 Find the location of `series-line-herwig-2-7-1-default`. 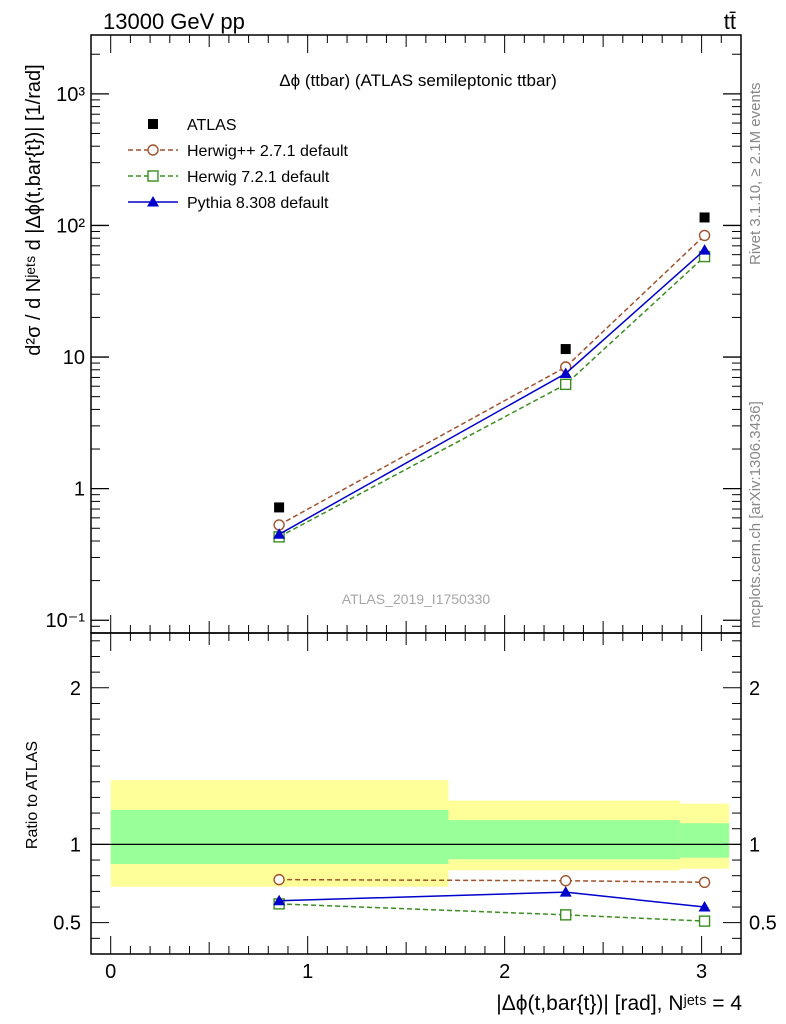

series-line-herwig-2-7-1-default is located at coordinates (492, 881).